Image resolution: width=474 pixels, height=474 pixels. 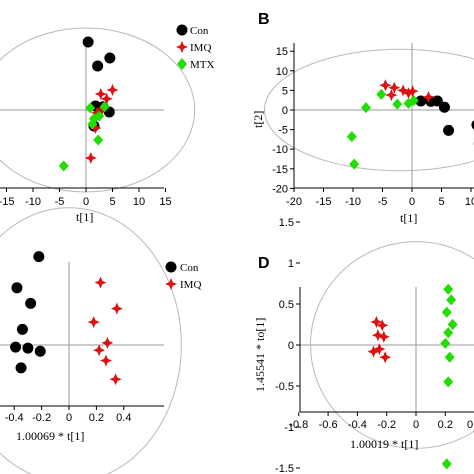 I want to click on x-tick-label: -0.6, so click(x=328, y=425).